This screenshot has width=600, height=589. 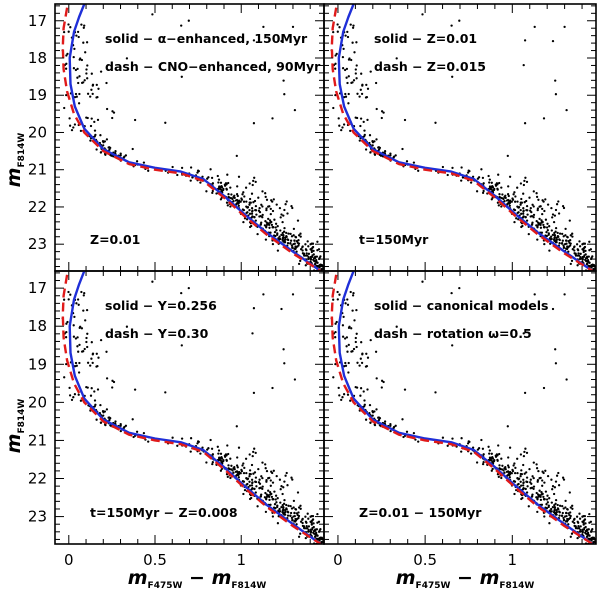 What do you see at coordinates (37, 288) in the screenshot?
I see `y-tick-label: 17` at bounding box center [37, 288].